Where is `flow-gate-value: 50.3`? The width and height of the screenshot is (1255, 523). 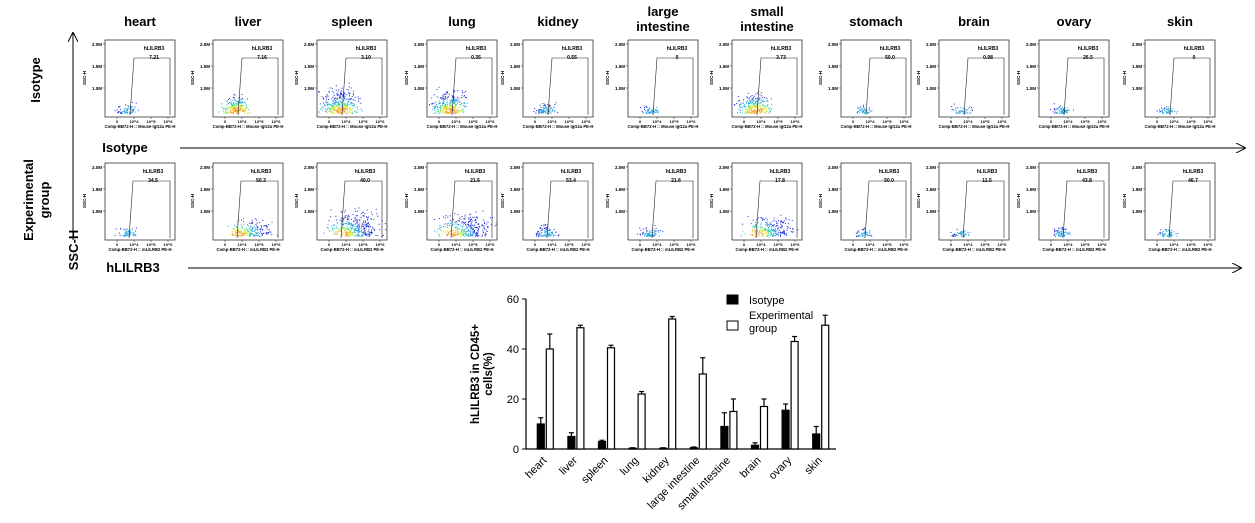 flow-gate-value: 50.3 is located at coordinates (261, 181).